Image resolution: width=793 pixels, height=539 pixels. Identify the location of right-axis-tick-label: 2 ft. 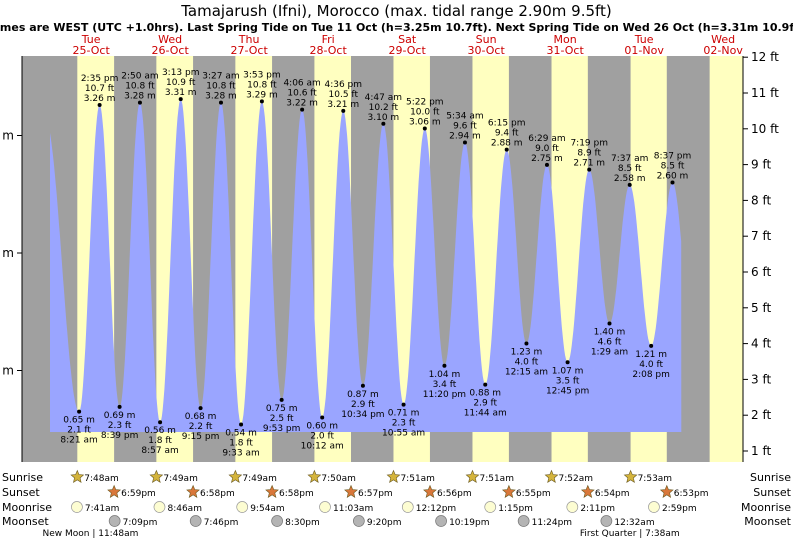
(761, 415).